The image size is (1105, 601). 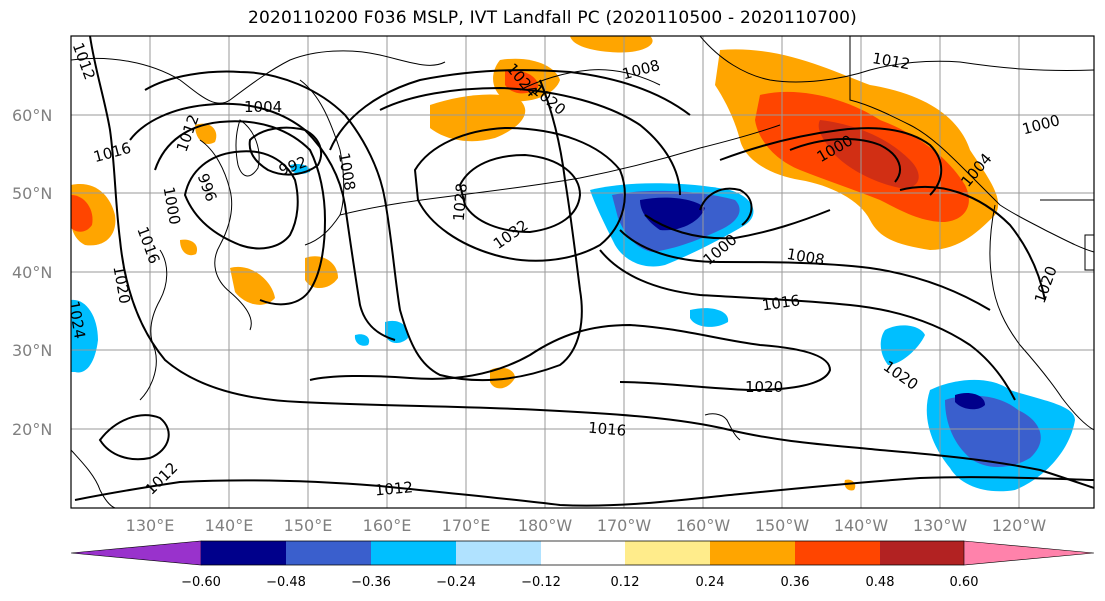 I want to click on isobar-label: 1028, so click(x=460, y=202).